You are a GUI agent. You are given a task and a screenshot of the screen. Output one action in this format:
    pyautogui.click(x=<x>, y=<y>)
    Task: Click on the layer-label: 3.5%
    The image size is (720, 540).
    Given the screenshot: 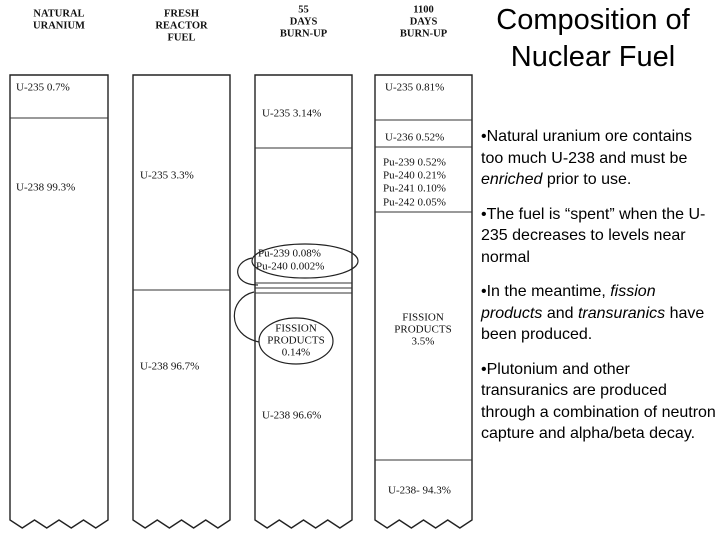 What is the action you would take?
    pyautogui.click(x=423, y=342)
    